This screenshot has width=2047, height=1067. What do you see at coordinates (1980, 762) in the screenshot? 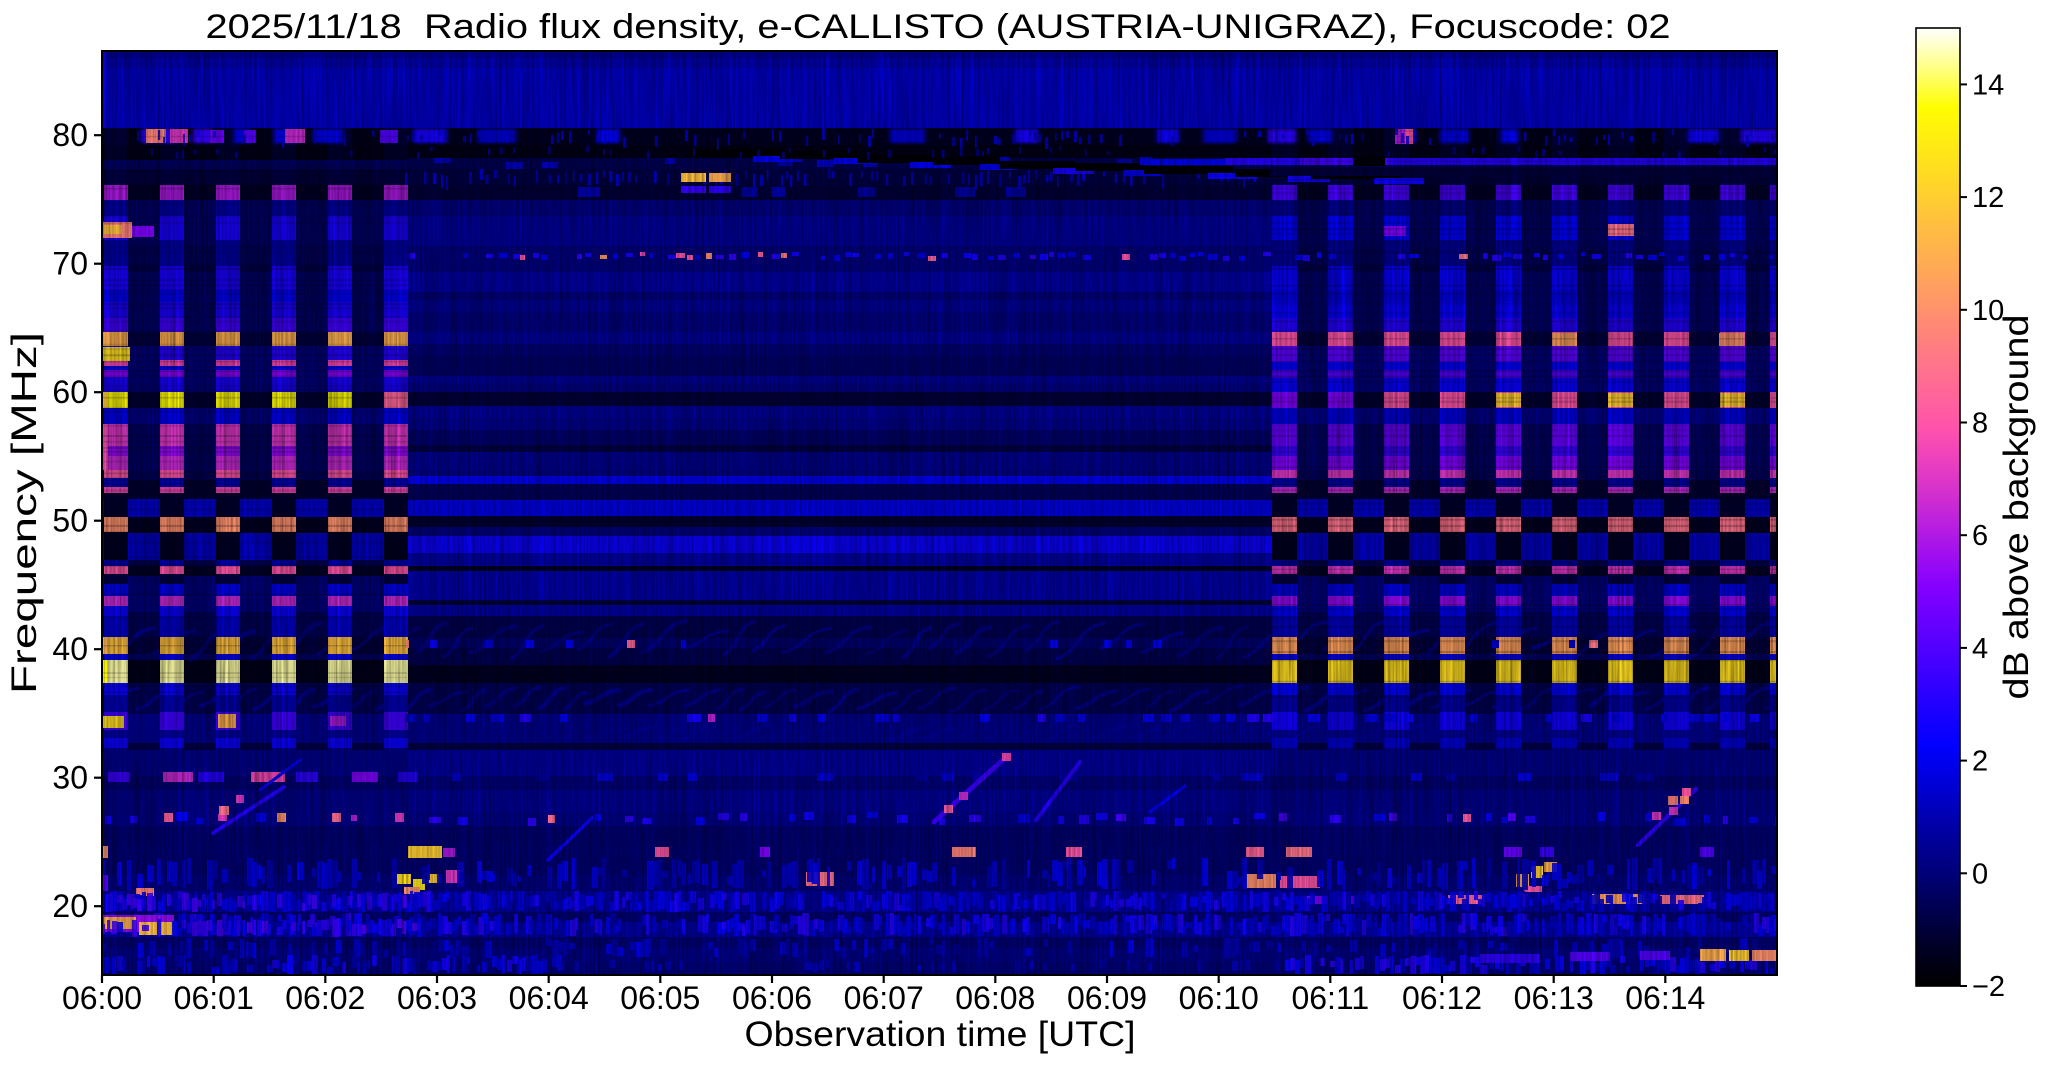
I see `svg-text: 2` at bounding box center [1980, 762].